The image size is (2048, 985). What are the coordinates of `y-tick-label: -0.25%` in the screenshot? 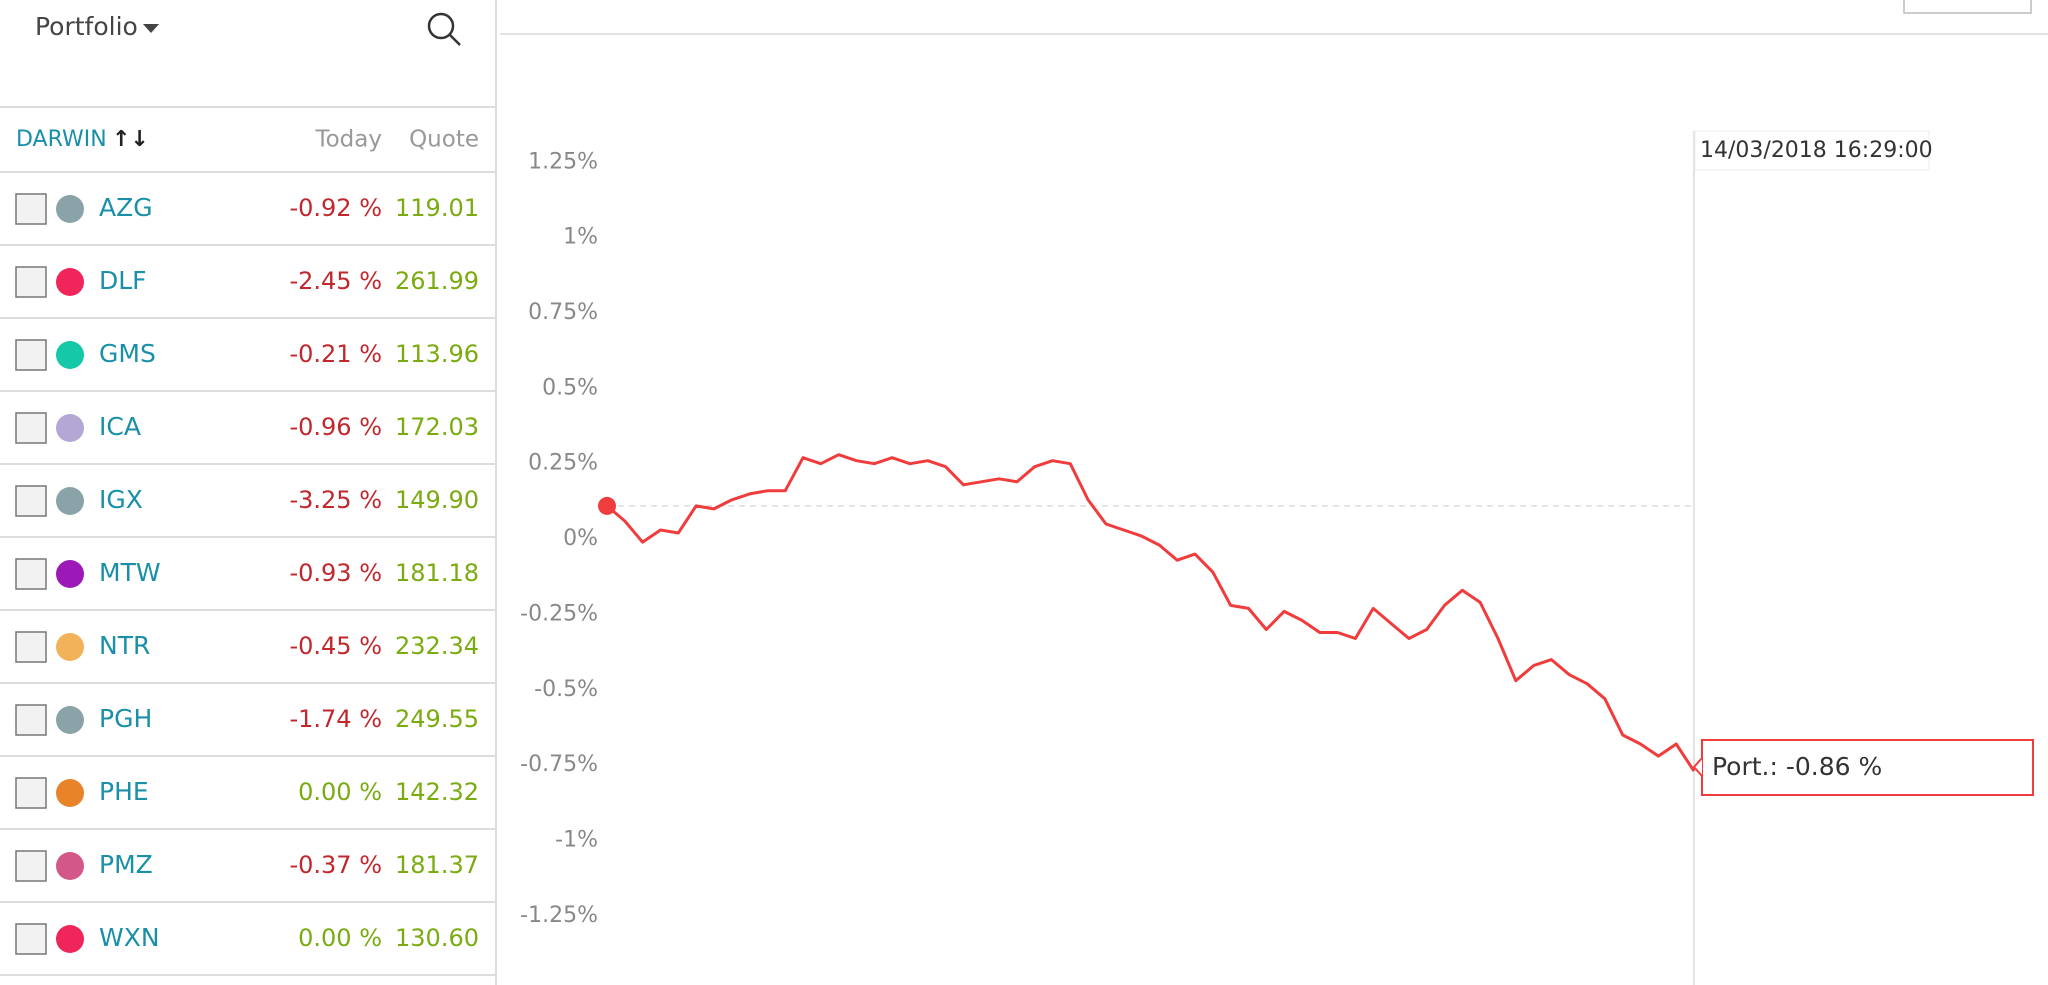 It's located at (559, 613).